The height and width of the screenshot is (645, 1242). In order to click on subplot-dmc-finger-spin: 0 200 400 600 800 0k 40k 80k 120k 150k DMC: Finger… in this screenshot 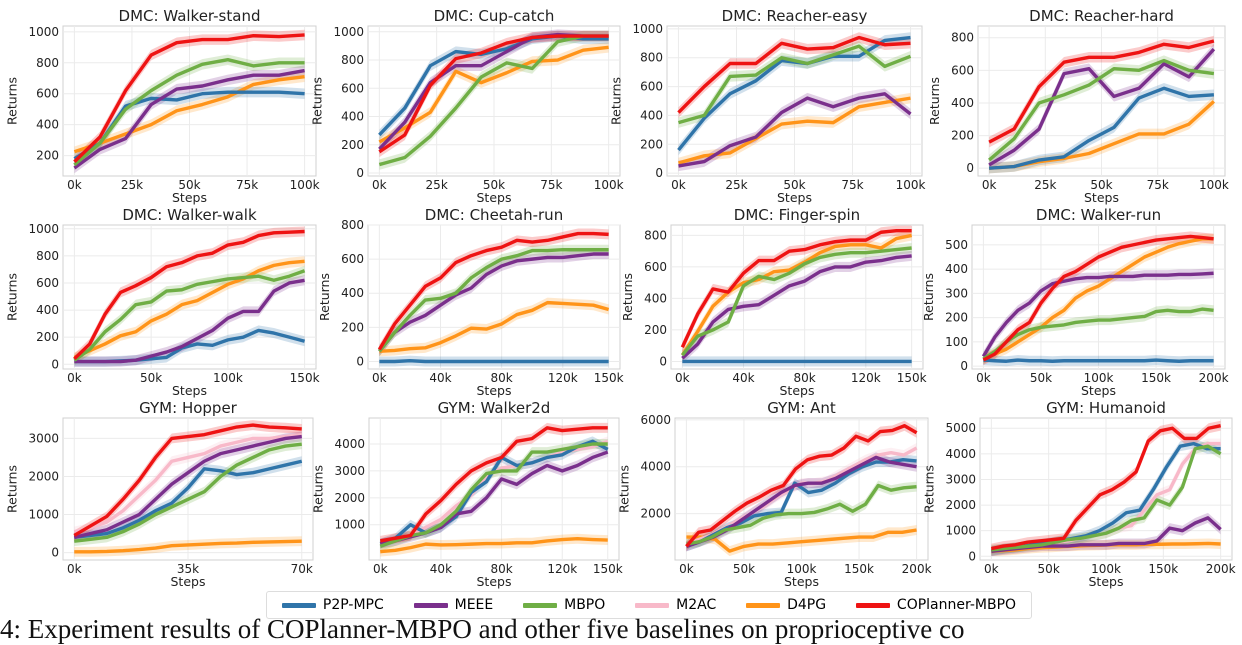, I will do `click(773, 302)`.